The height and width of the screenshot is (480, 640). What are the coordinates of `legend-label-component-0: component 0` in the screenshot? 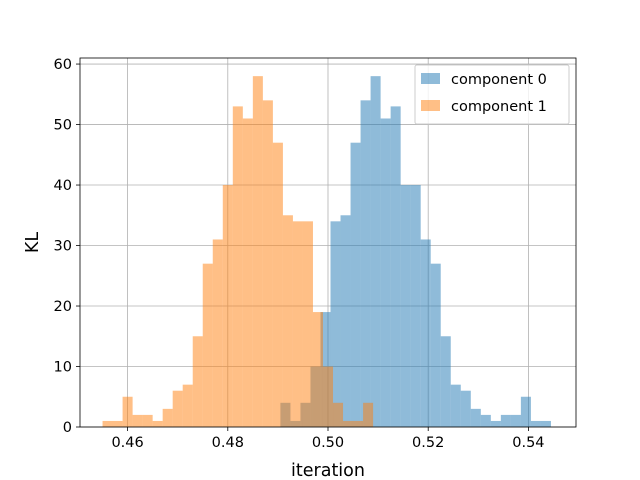 It's located at (499, 80).